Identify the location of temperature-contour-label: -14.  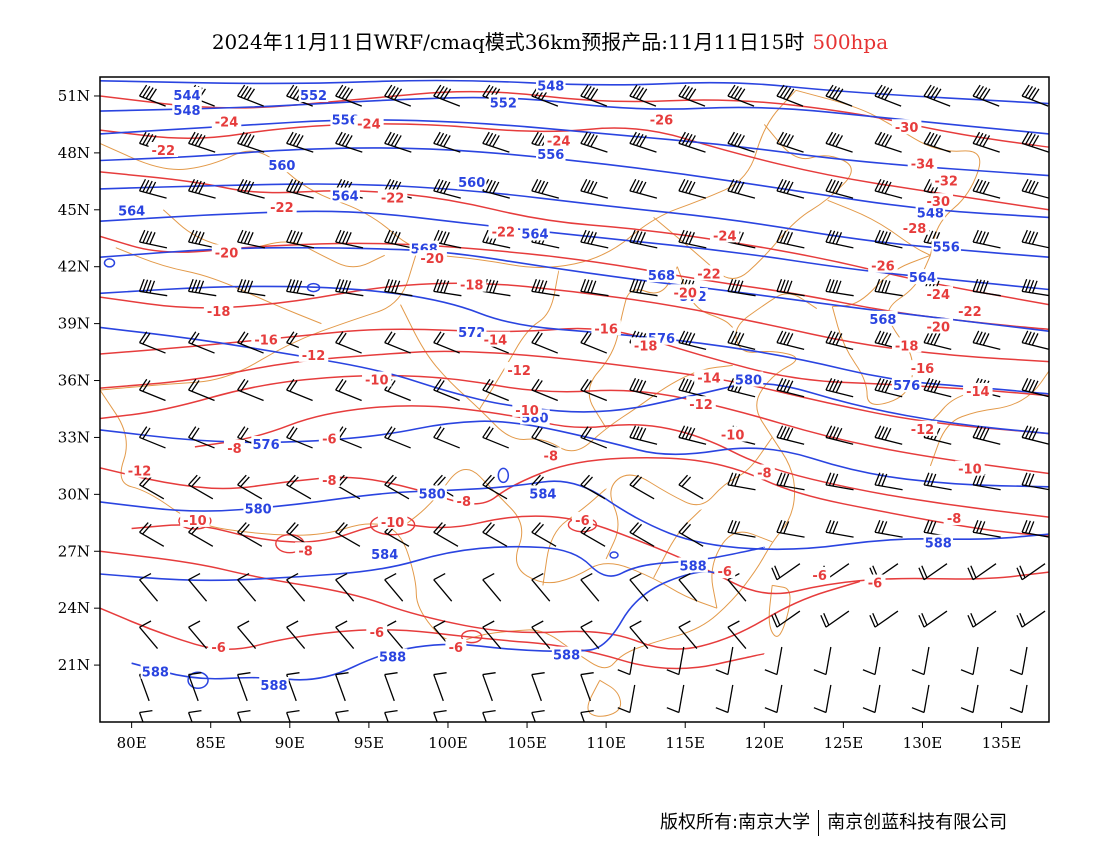
(496, 341).